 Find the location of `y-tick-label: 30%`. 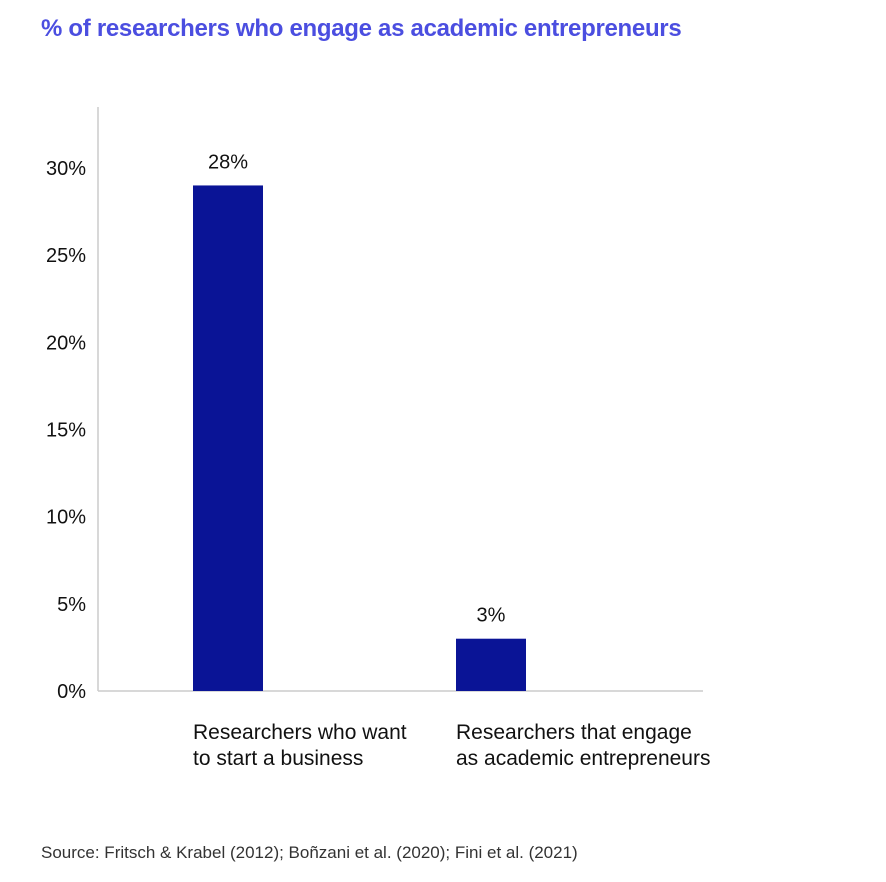

y-tick-label: 30% is located at coordinates (66, 169).